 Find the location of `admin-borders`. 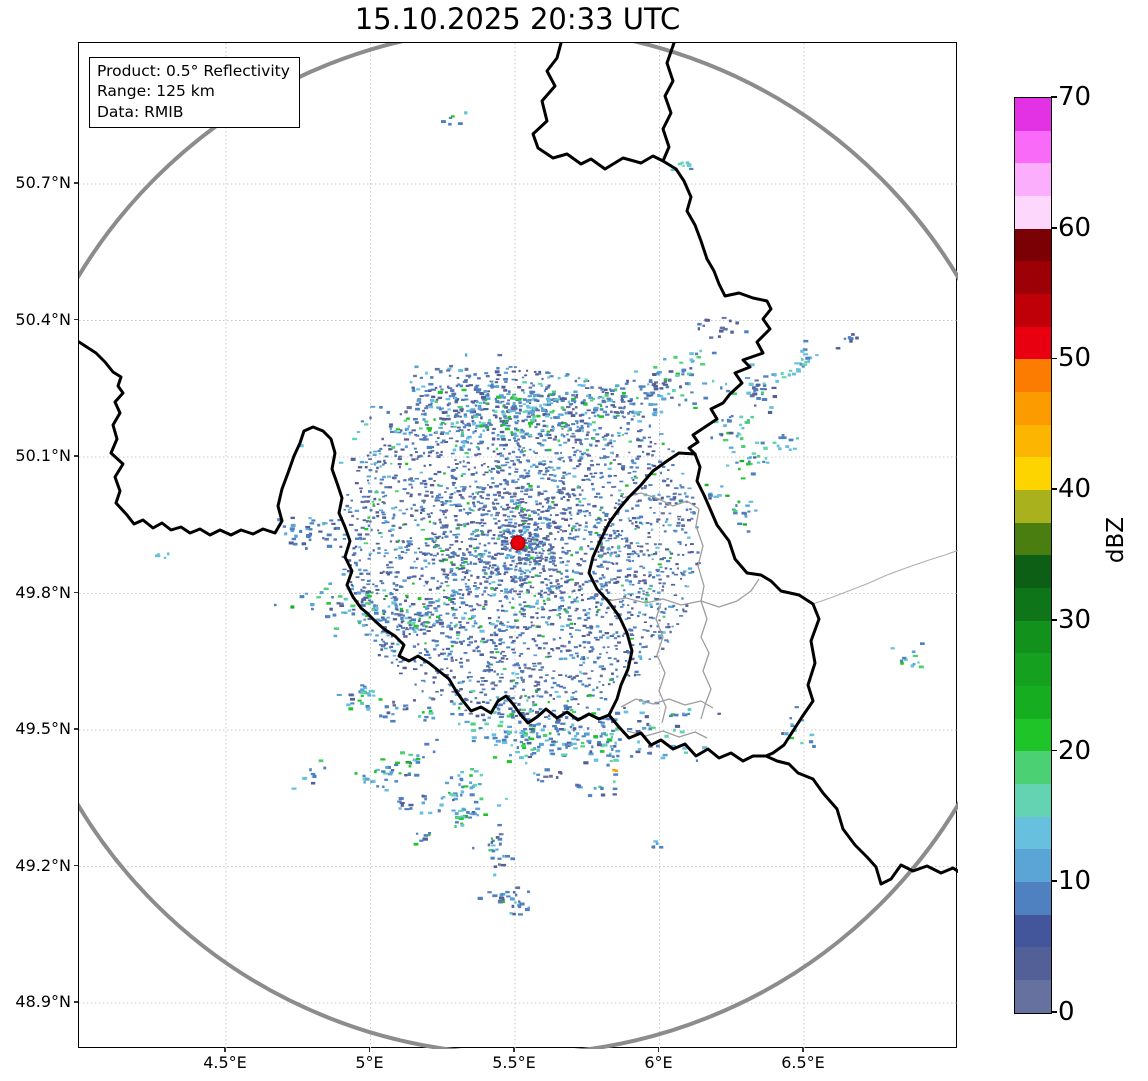

admin-borders is located at coordinates (782, 615).